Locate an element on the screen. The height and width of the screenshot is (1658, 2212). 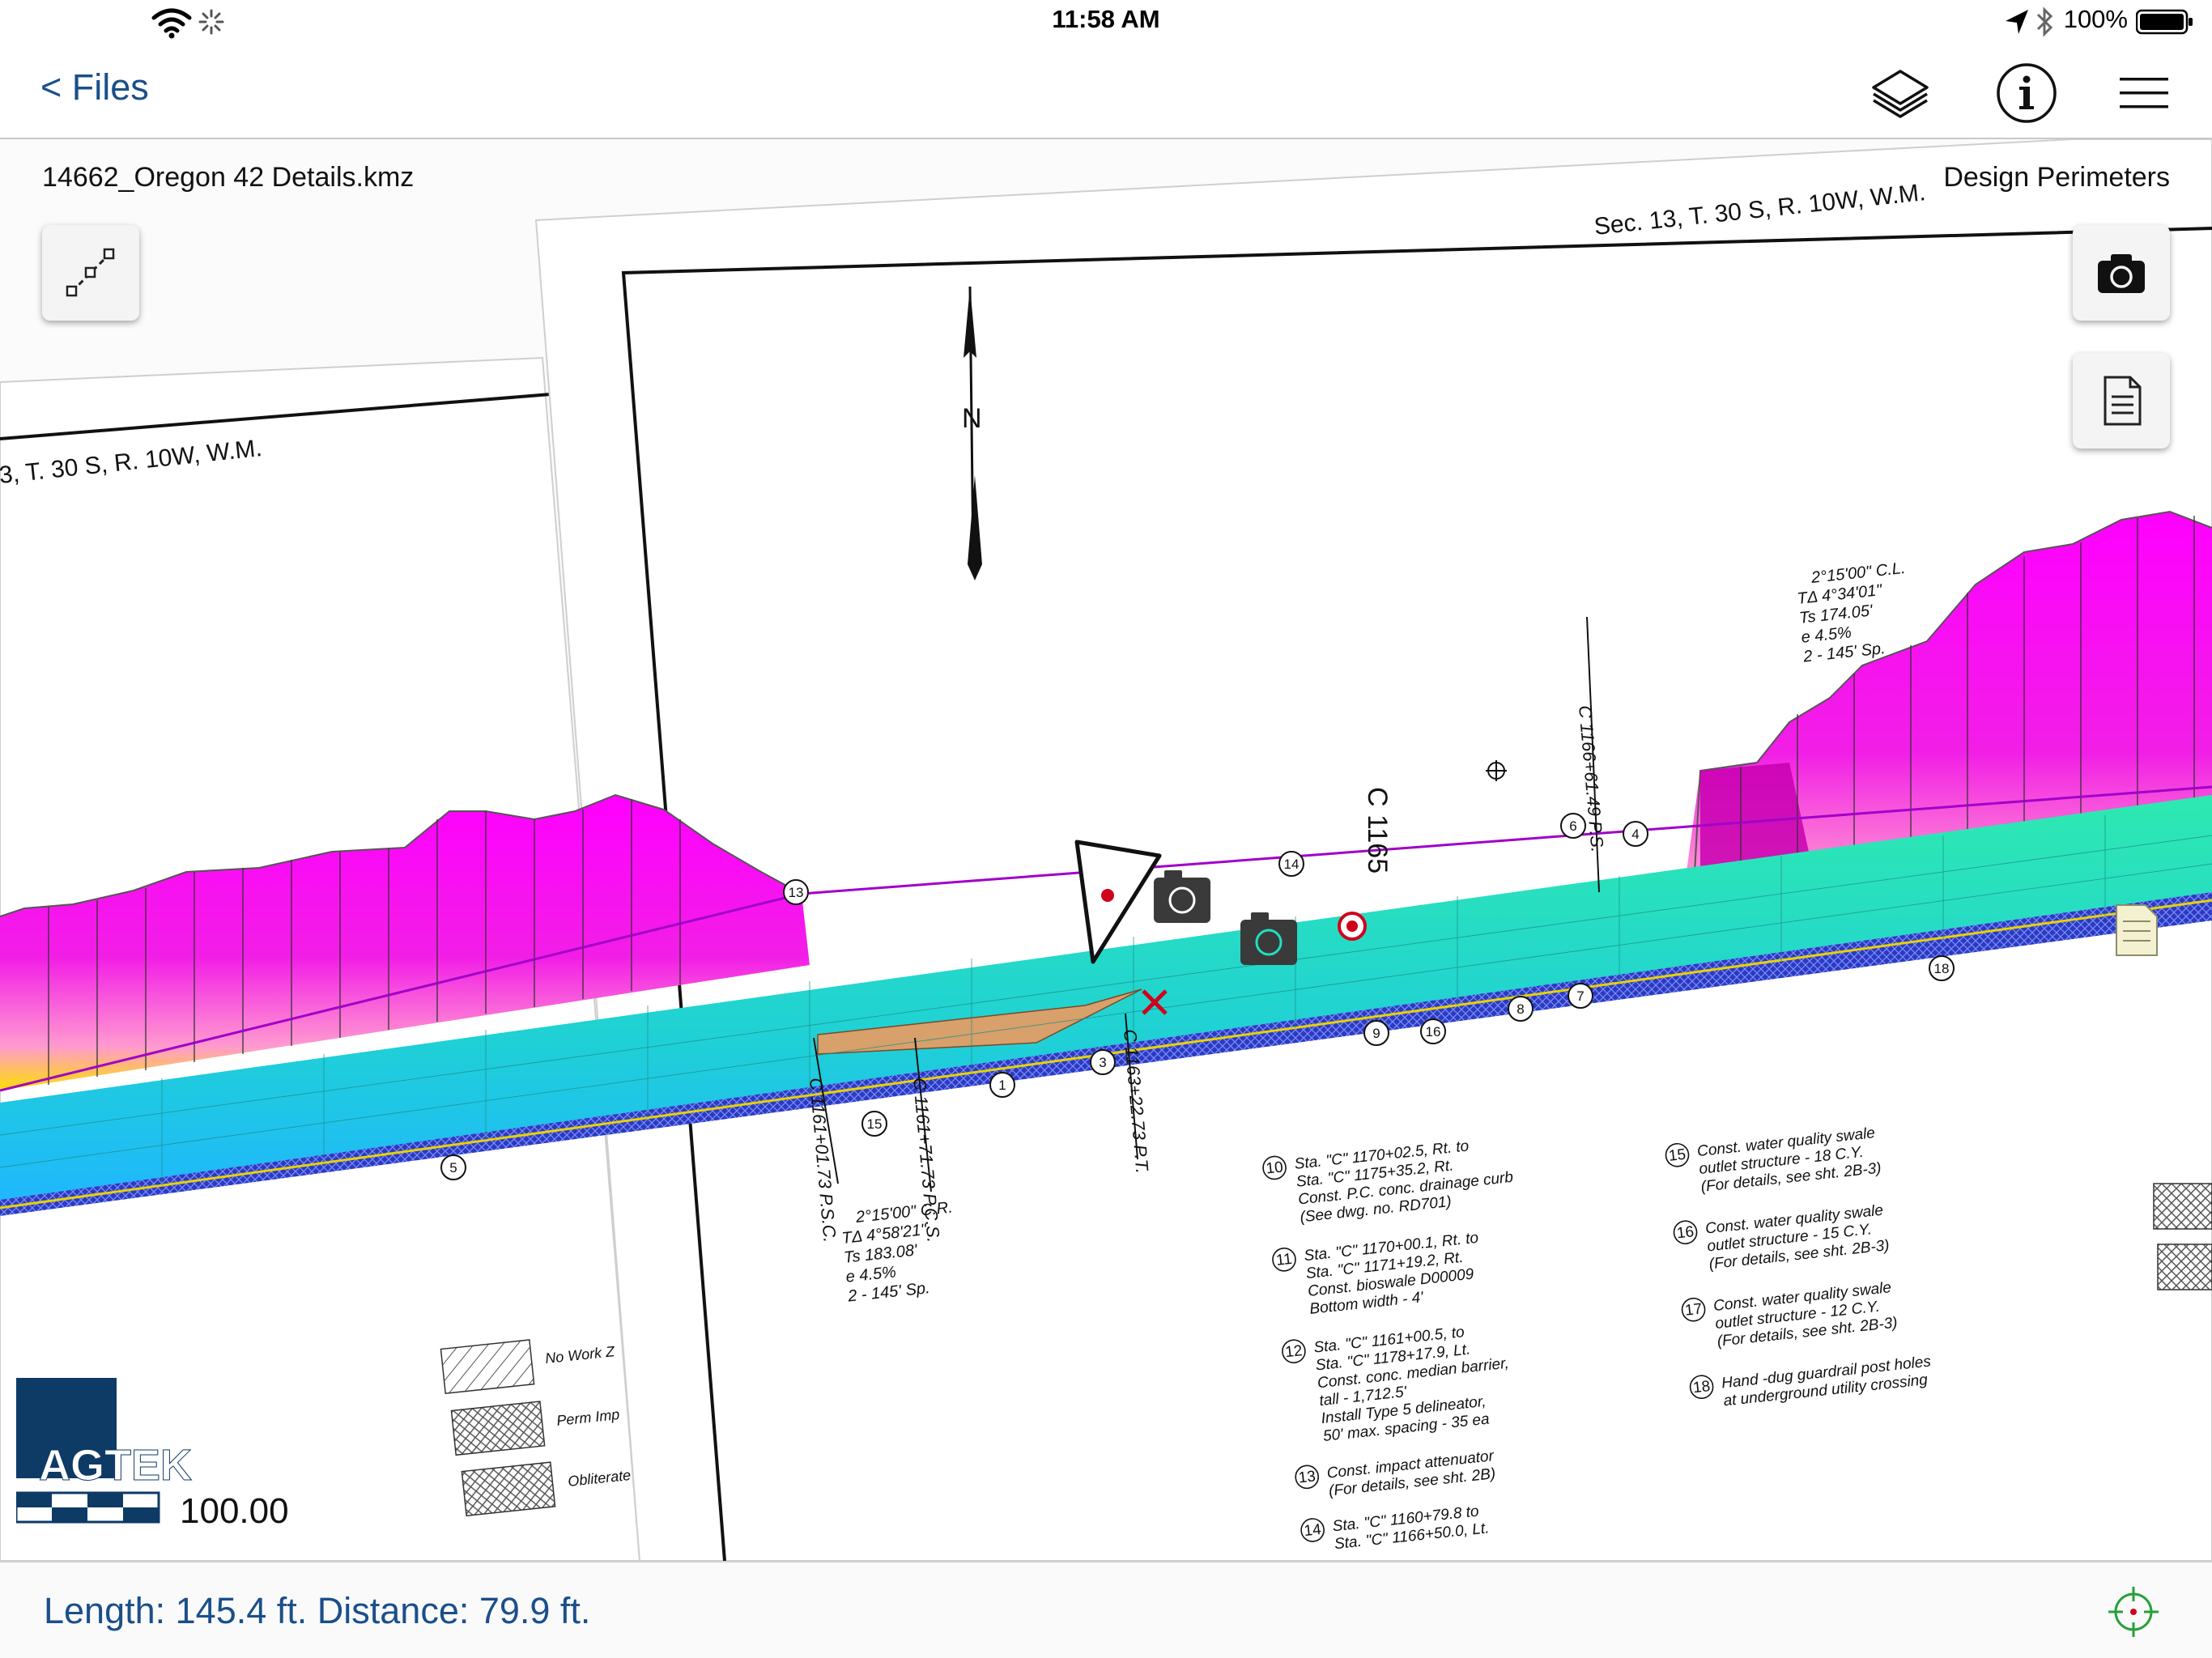
svg-text: 11 is located at coordinates (1284, 1260).